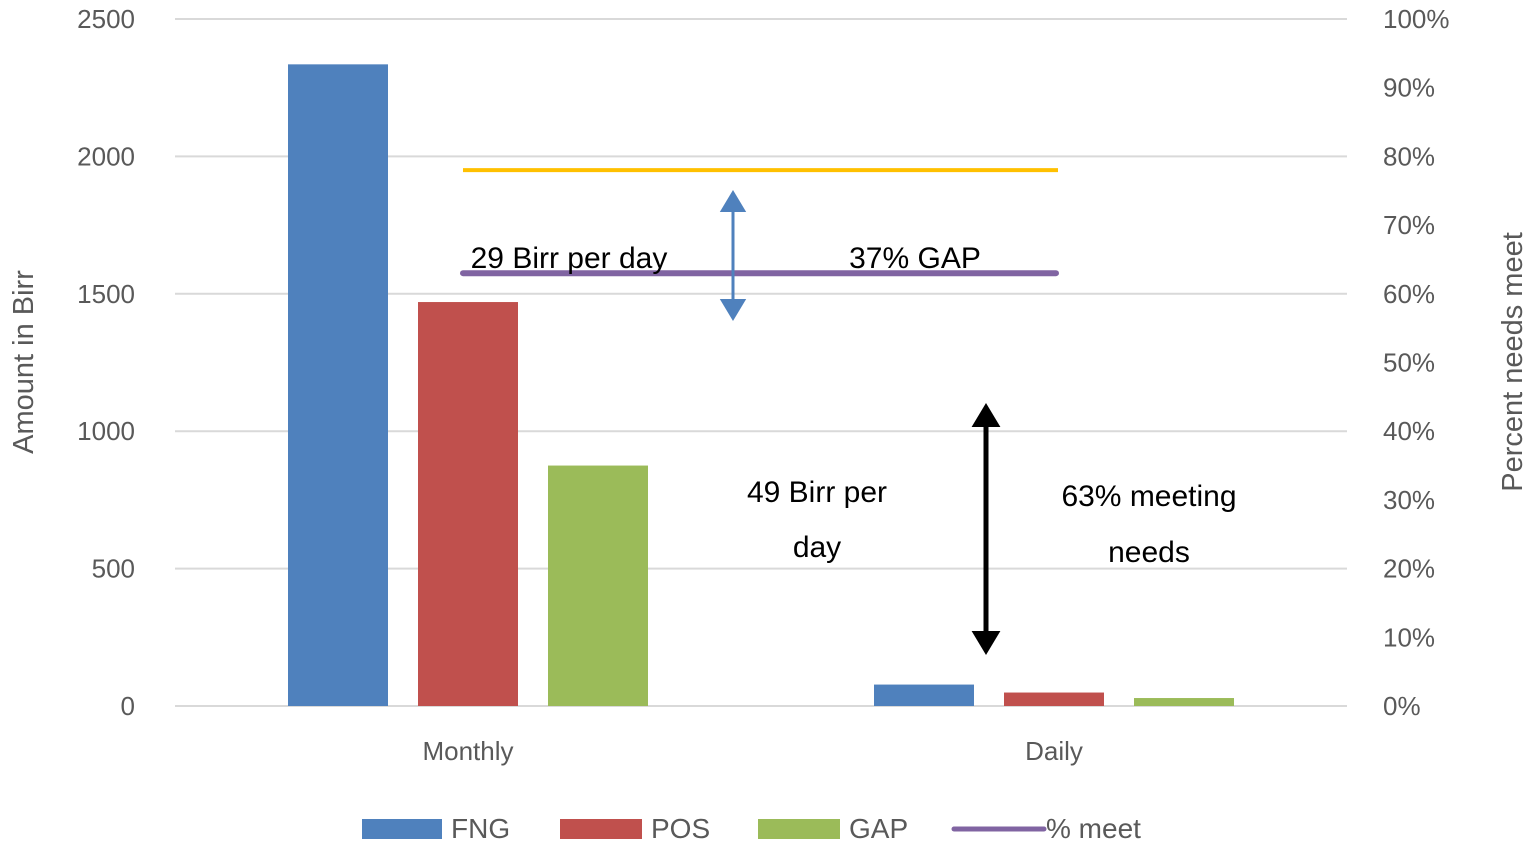  I want to click on gap-arrow, so click(733, 255).